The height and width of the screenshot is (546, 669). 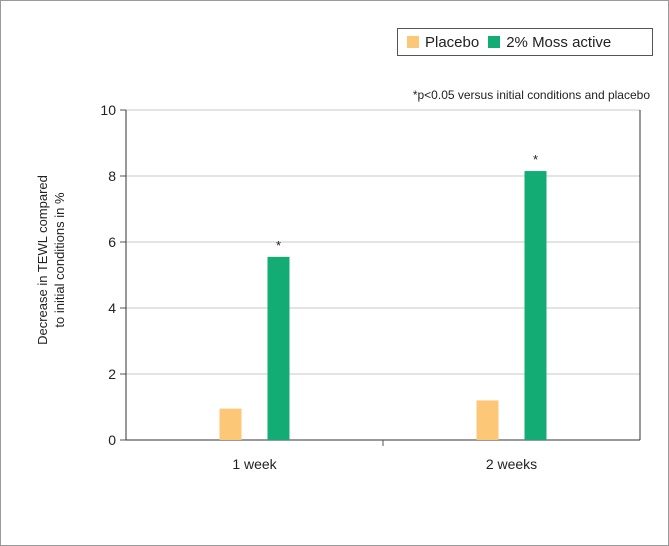 I want to click on y-tick-label: 0, so click(x=112, y=440).